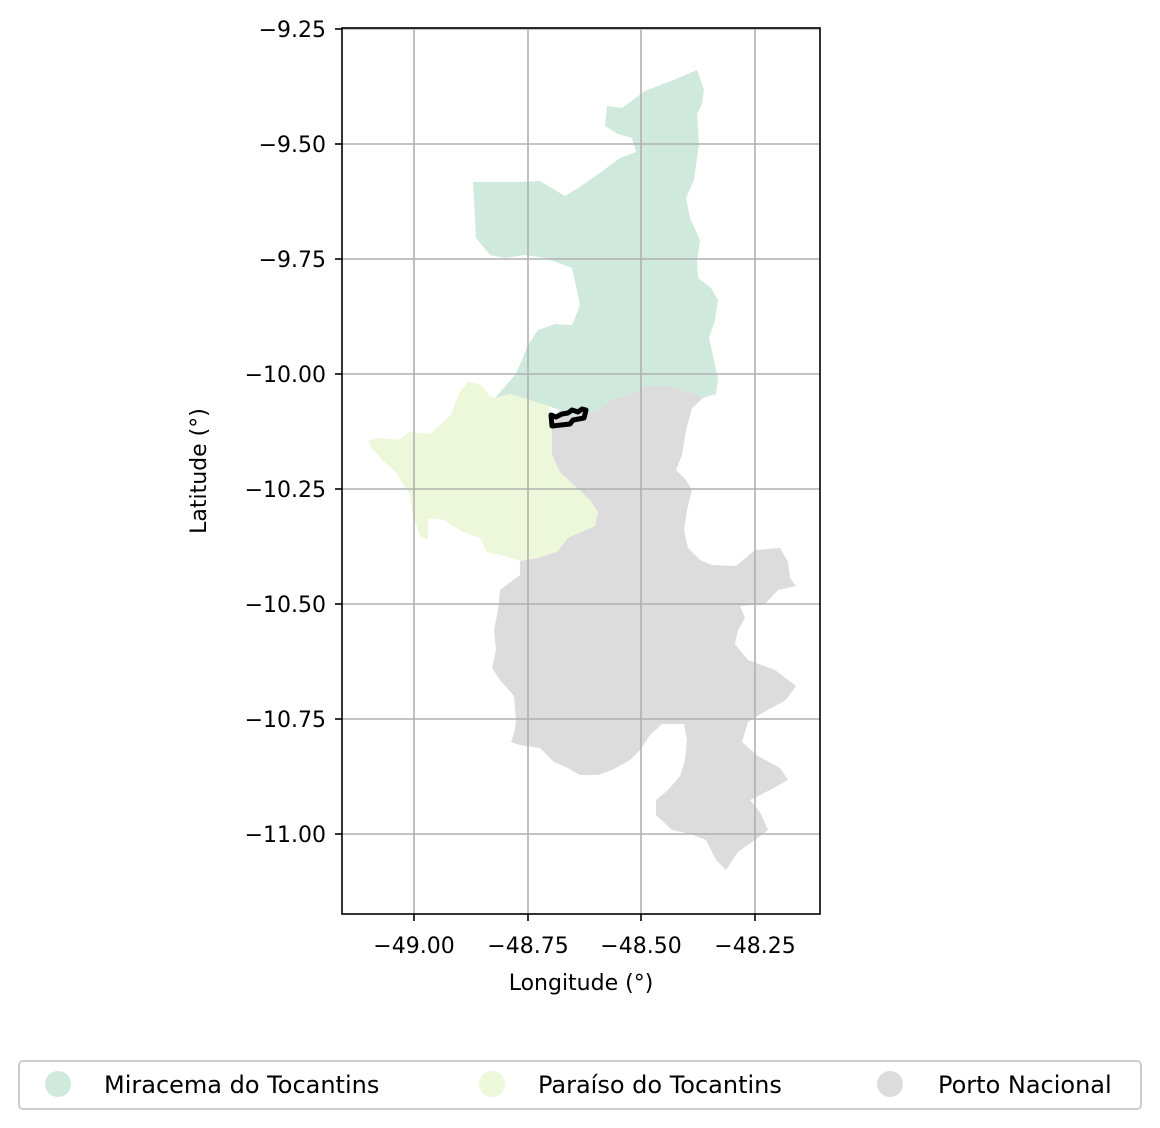  Describe the element at coordinates (285, 605) in the screenshot. I see `y-tick-label: −10.50` at that location.